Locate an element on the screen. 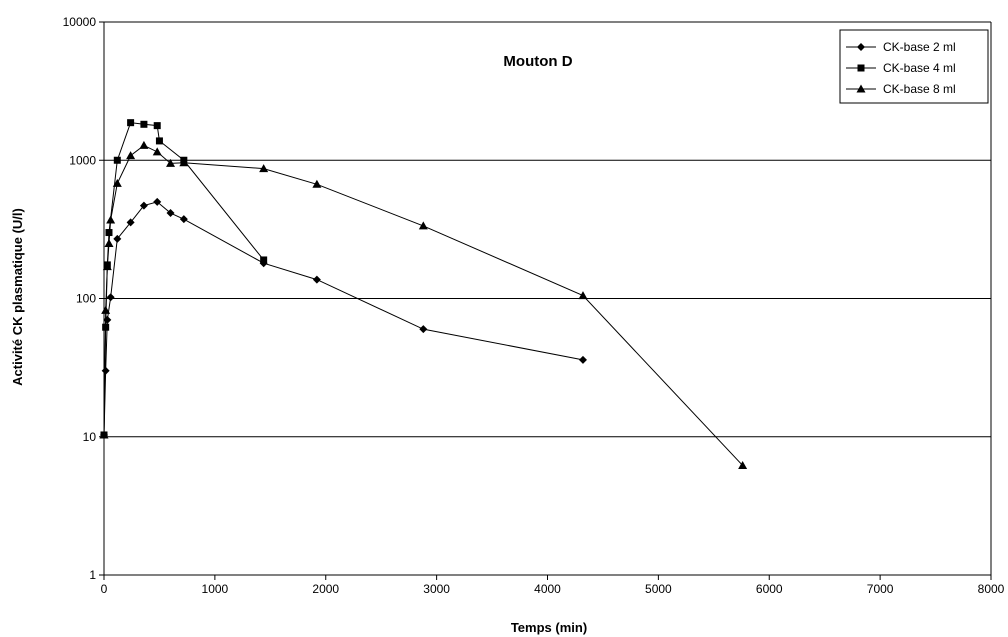 This screenshot has width=1008, height=637. legend-box is located at coordinates (914, 66).